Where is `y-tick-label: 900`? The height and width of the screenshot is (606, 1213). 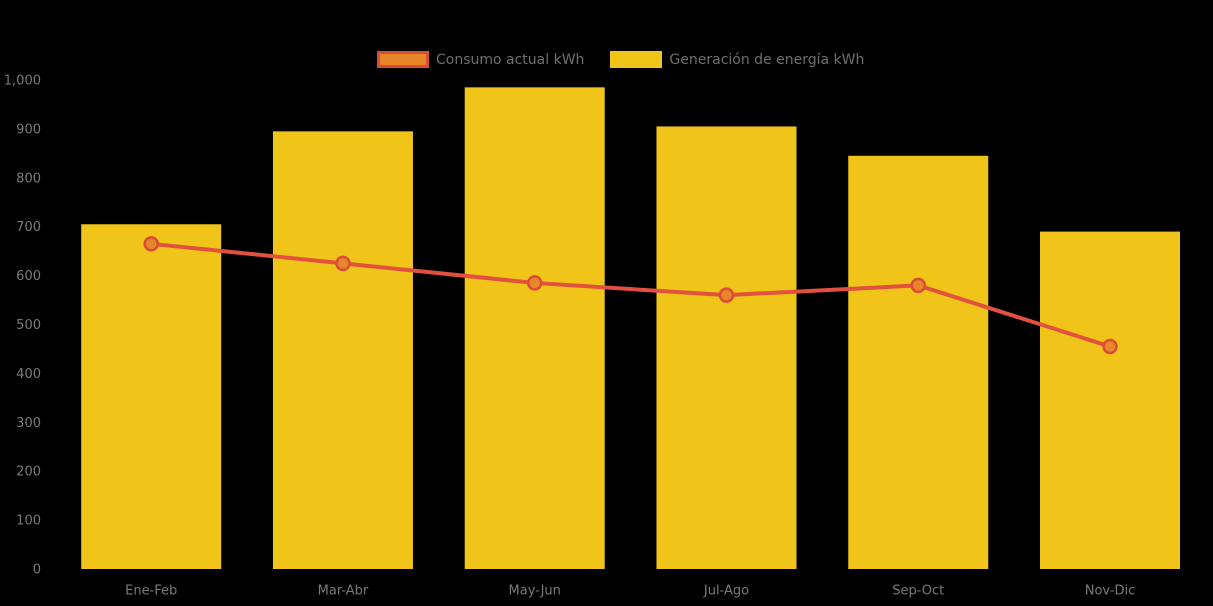 y-tick-label: 900 is located at coordinates (28, 129).